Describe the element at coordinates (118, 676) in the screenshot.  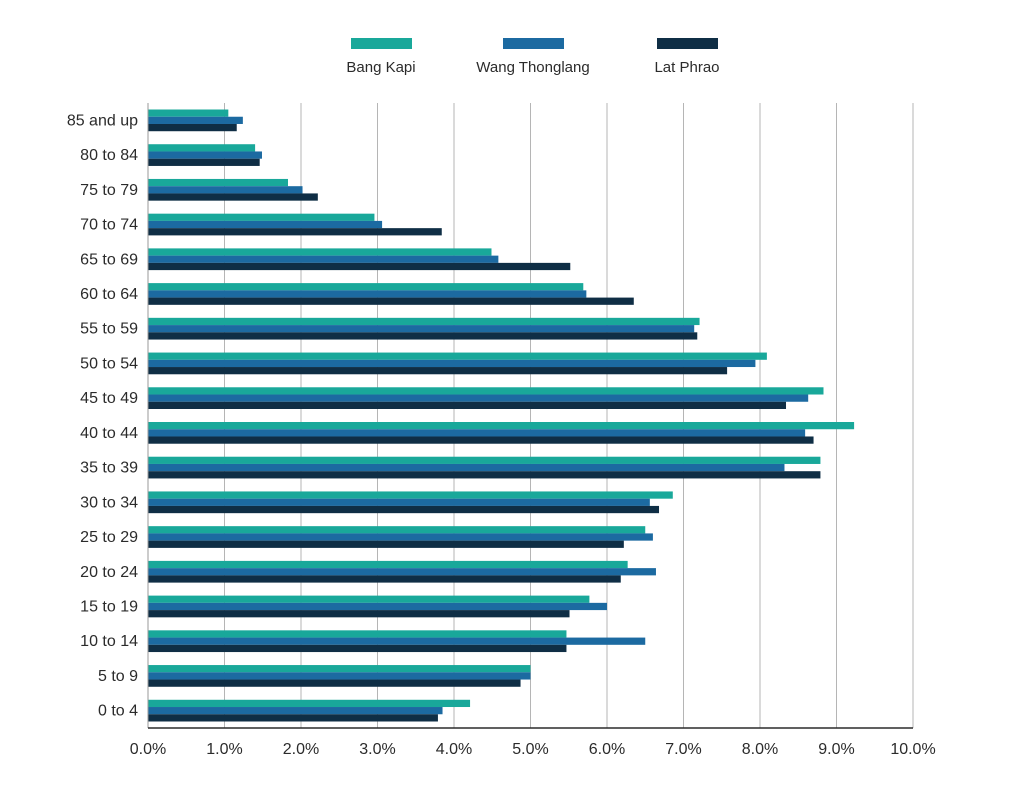
I see `y-tick-label: 5 to 9` at that location.